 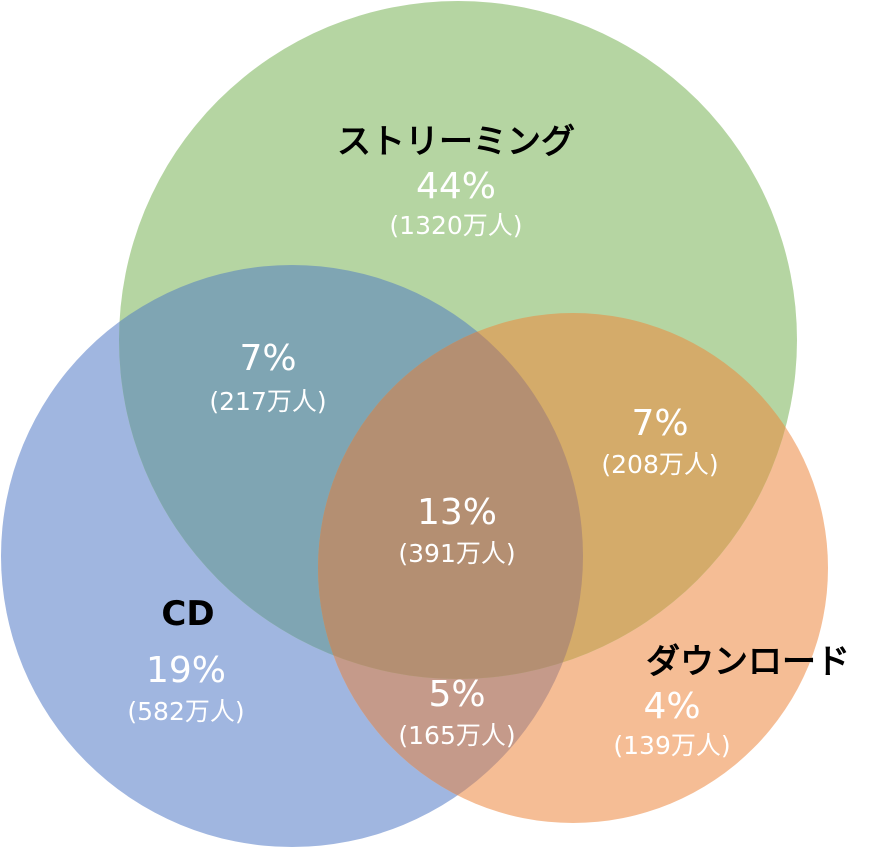 I want to click on all-overlap, so click(x=450, y=496).